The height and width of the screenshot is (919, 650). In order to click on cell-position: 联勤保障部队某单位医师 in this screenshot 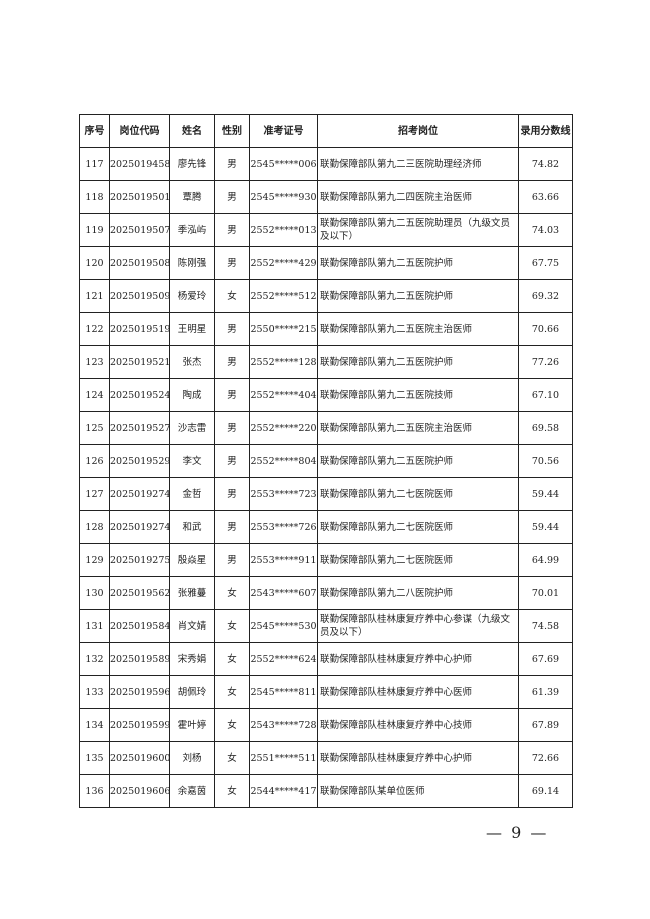, I will do `click(418, 791)`.